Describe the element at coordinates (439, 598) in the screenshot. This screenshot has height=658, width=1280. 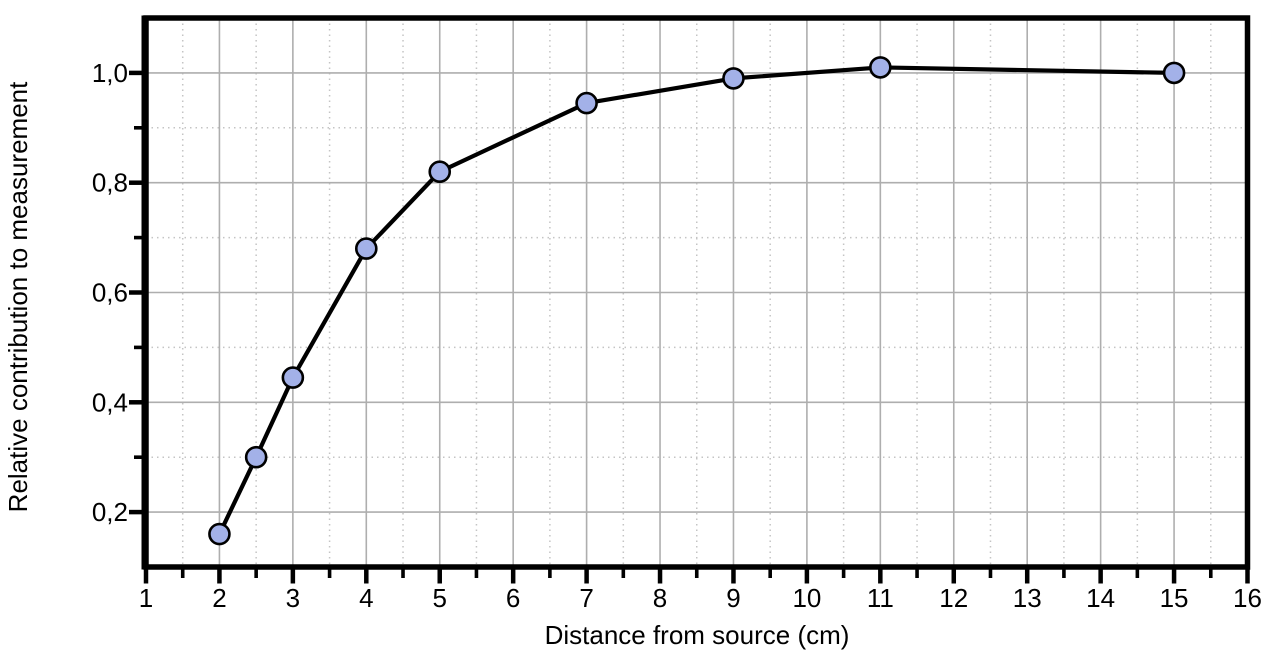
I see `x-tick-label: 5` at that location.